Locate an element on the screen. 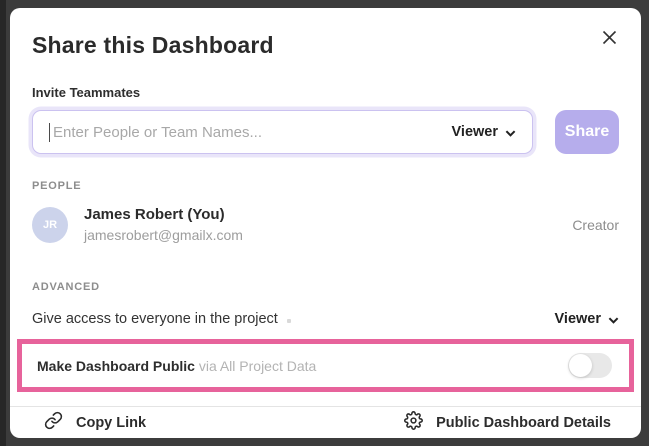  project-access-role-dropdown: Viewer is located at coordinates (587, 319).